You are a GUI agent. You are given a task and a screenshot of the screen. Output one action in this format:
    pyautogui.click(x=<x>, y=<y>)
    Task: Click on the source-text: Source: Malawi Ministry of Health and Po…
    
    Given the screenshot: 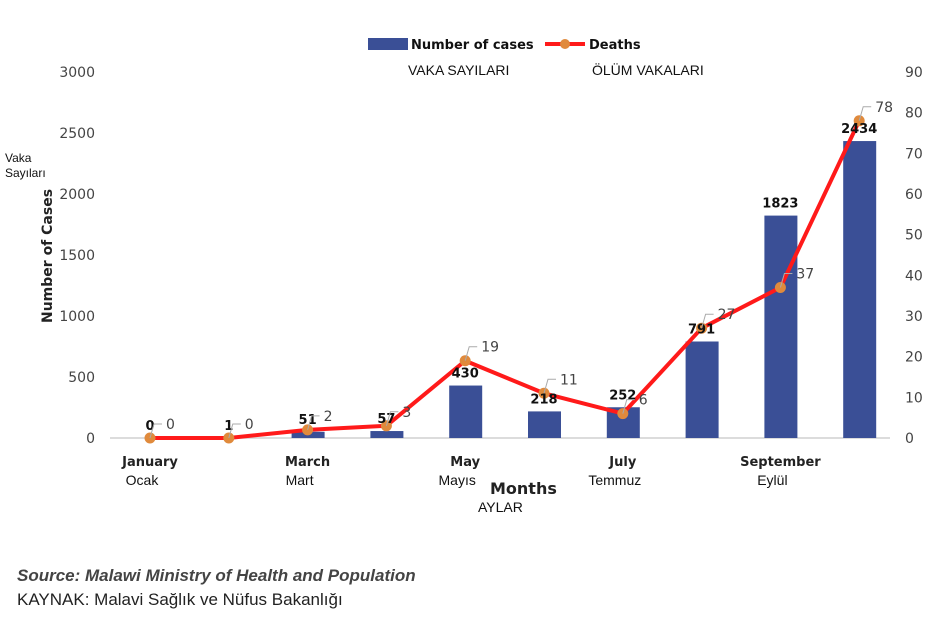 What is the action you would take?
    pyautogui.click(x=216, y=575)
    